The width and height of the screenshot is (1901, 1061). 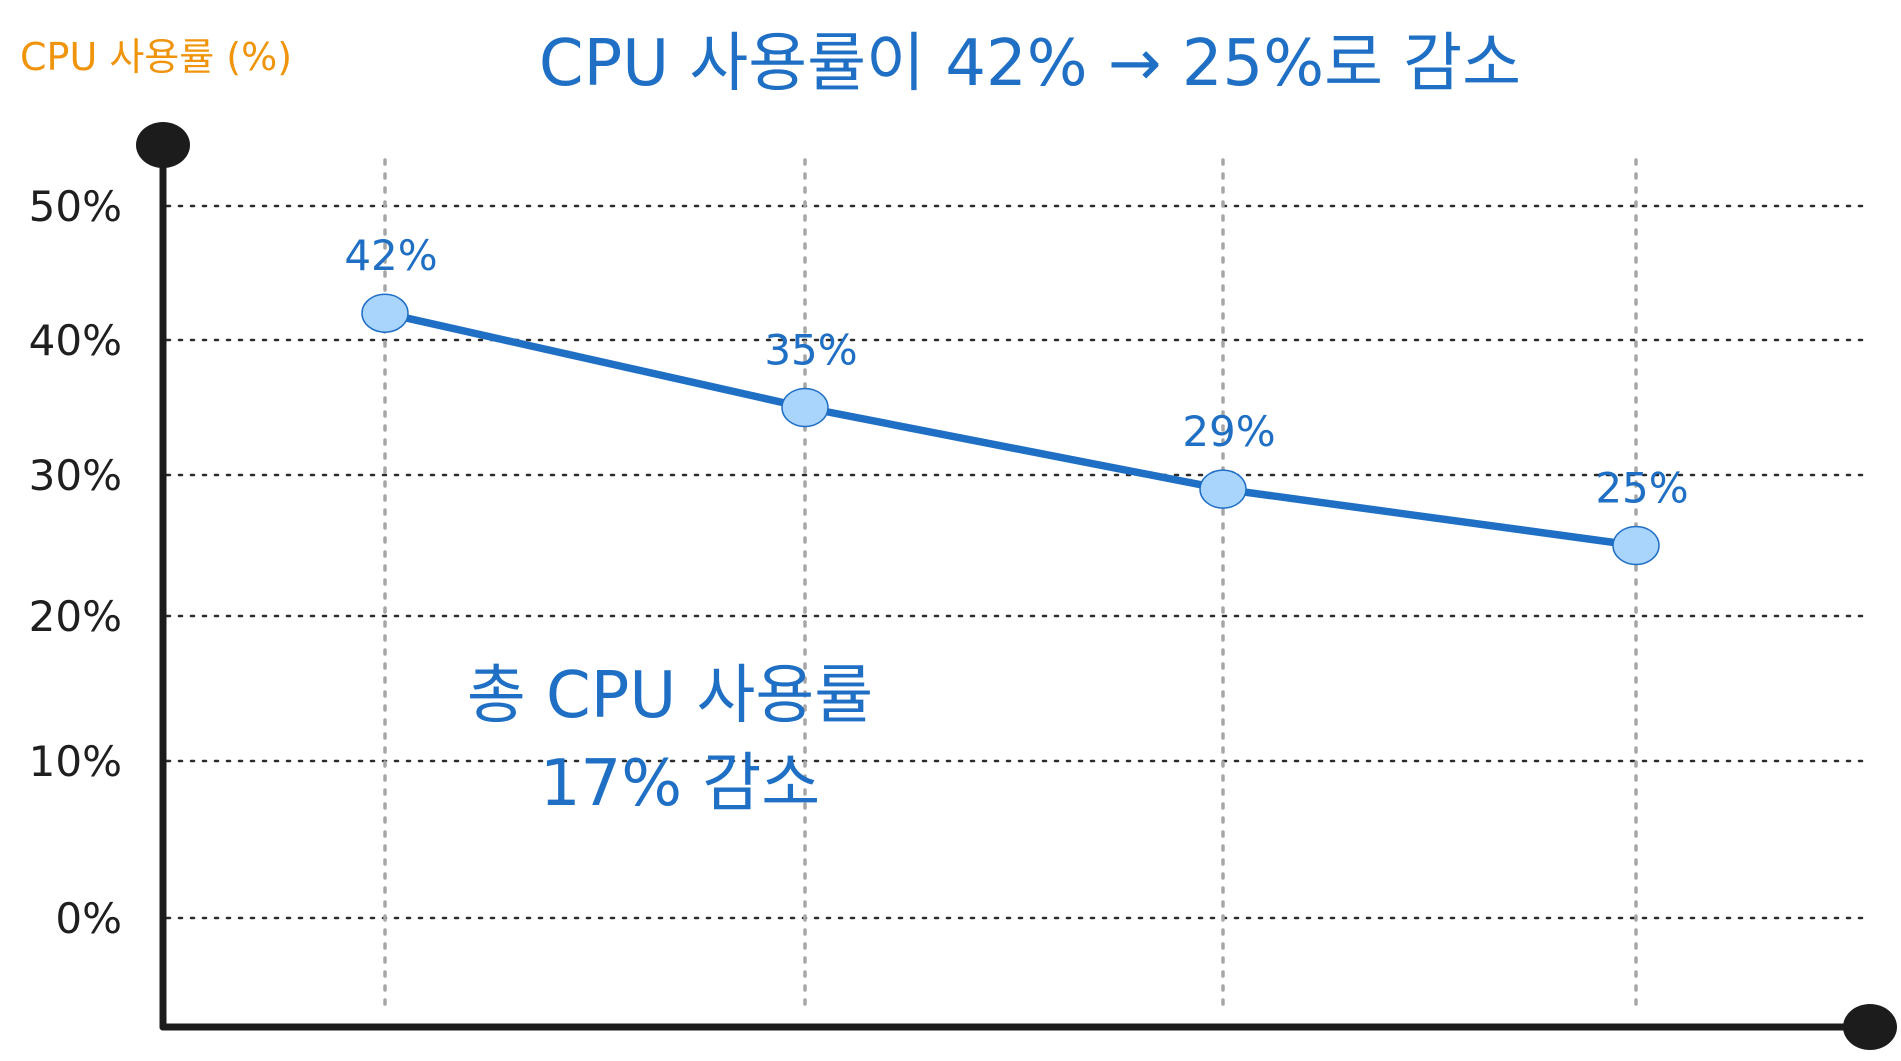 What do you see at coordinates (75, 206) in the screenshot?
I see `y-tick-label-50: 50%` at bounding box center [75, 206].